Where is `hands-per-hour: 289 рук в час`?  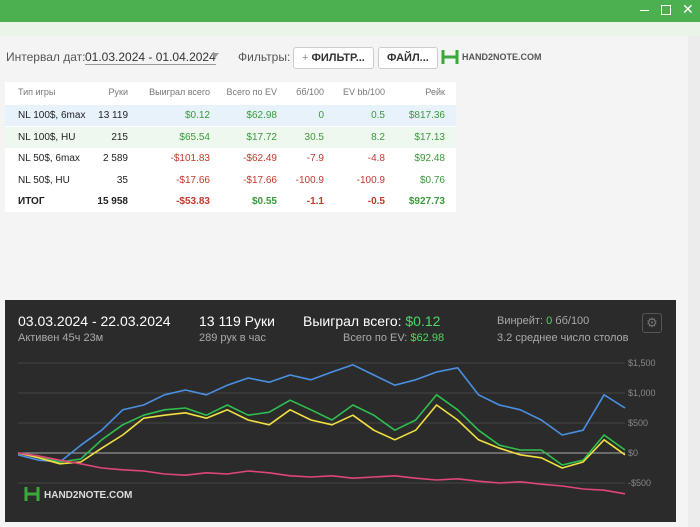
hands-per-hour: 289 рук в час is located at coordinates (233, 338).